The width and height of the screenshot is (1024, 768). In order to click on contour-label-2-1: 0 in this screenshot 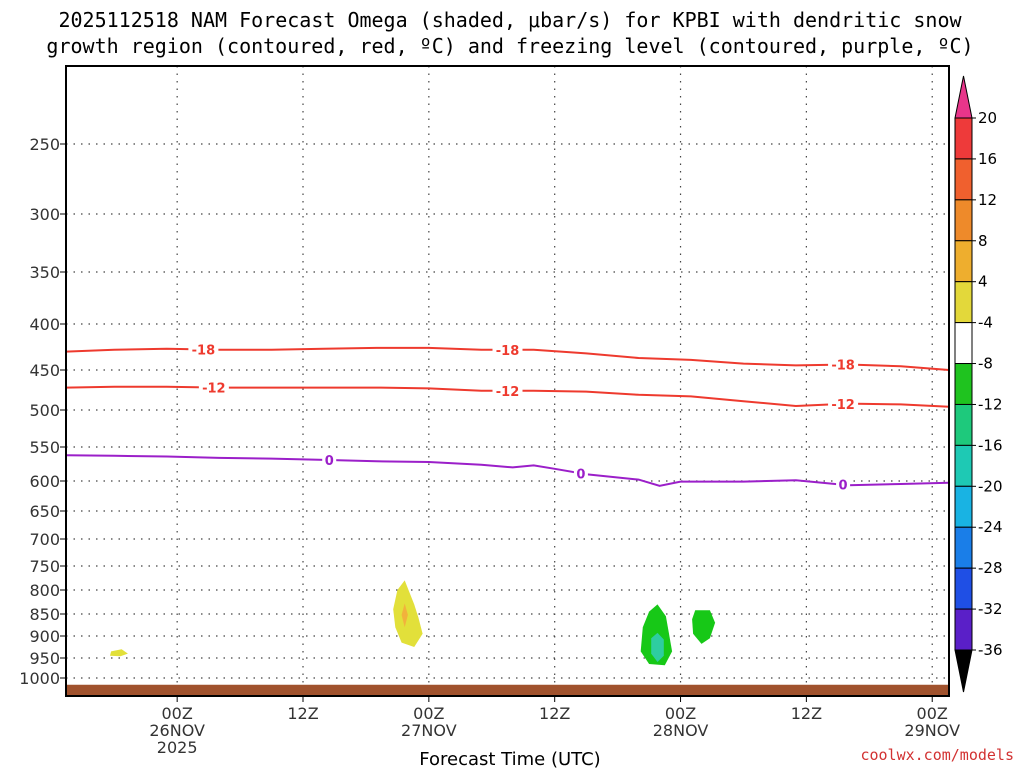, I will do `click(580, 474)`.